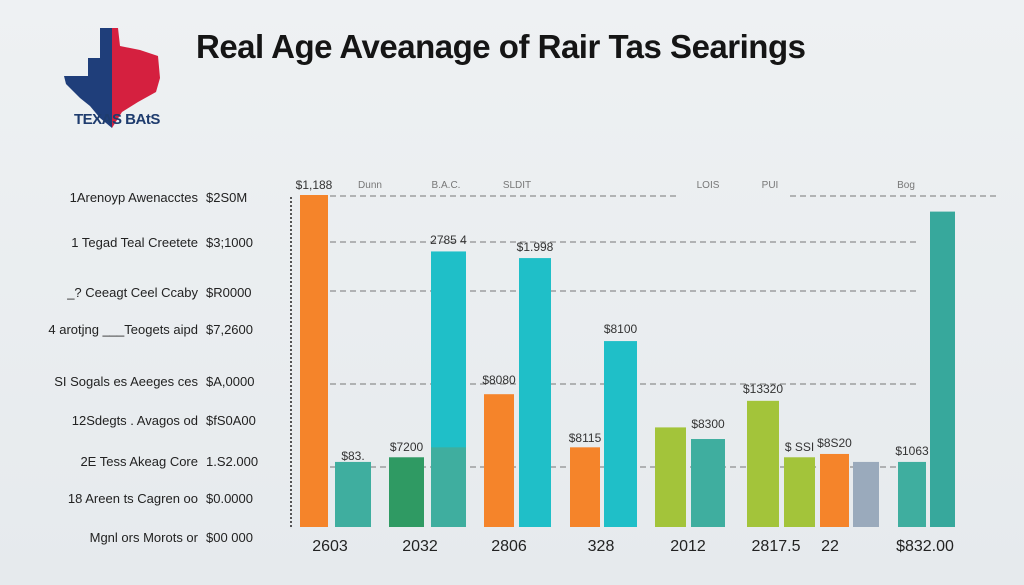 The width and height of the screenshot is (1024, 585). Describe the element at coordinates (912, 451) in the screenshot. I see `bar-data-label: $1063` at that location.